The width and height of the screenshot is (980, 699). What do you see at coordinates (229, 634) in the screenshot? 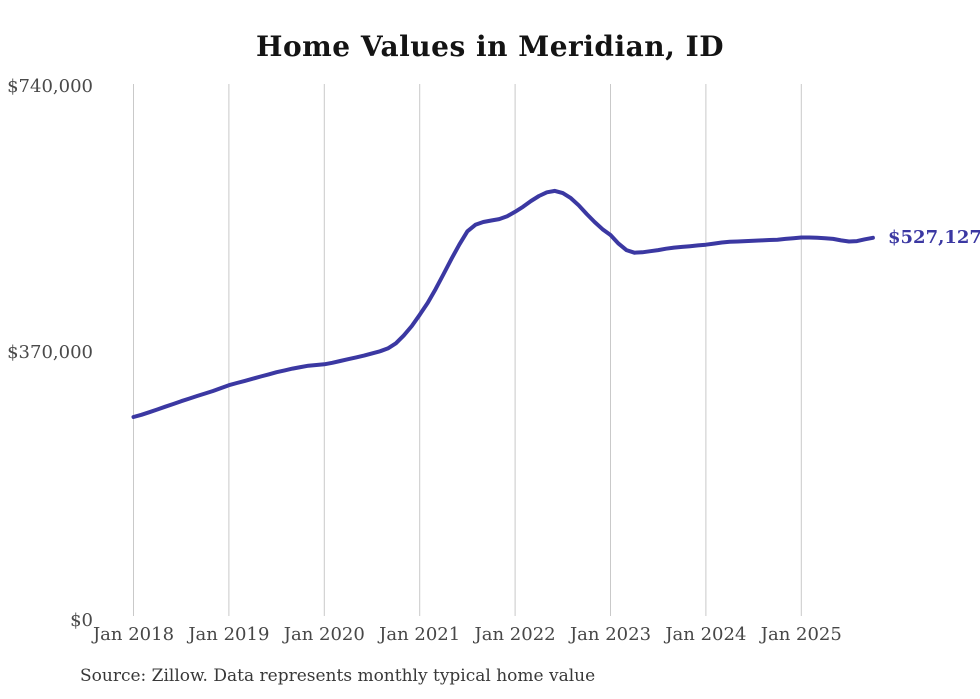
I see `x-axis-tick-label: Jan 2019` at bounding box center [229, 634].